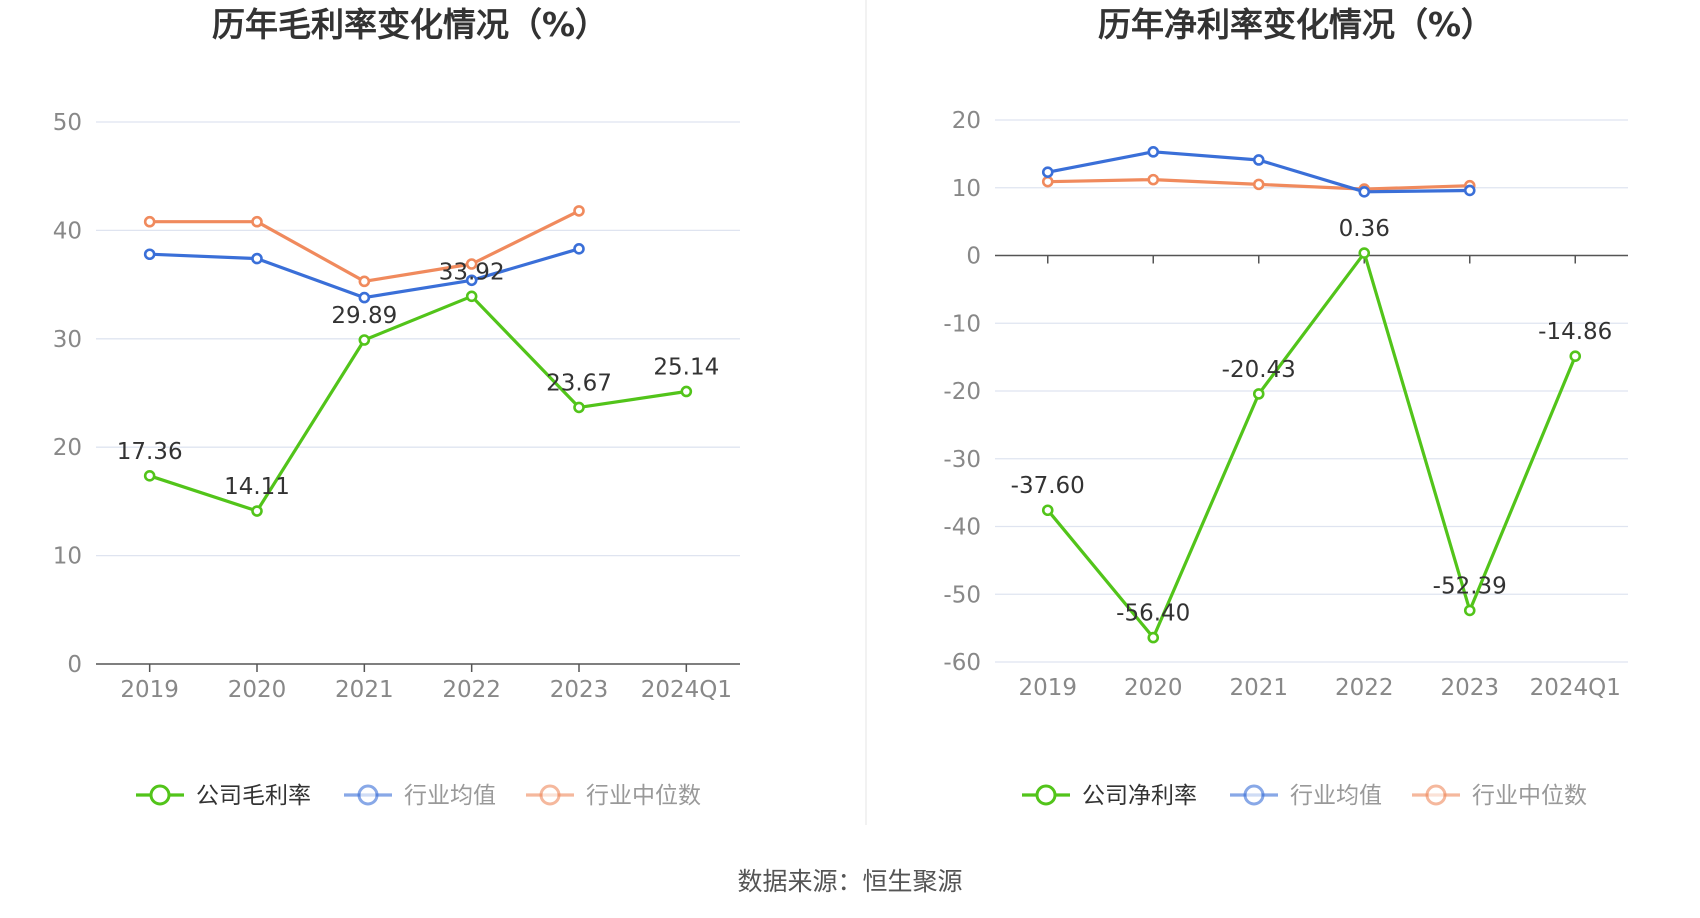 This screenshot has height=918, width=1700. I want to click on data-label: 23.67, so click(579, 383).